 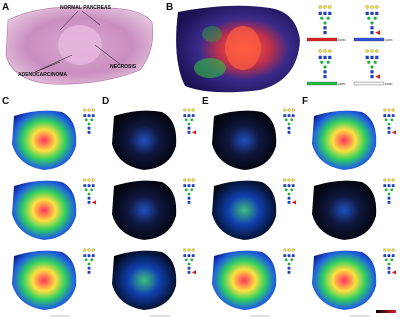 What do you see at coordinates (47, 67) in the screenshot?
I see `pointer` at bounding box center [47, 67].